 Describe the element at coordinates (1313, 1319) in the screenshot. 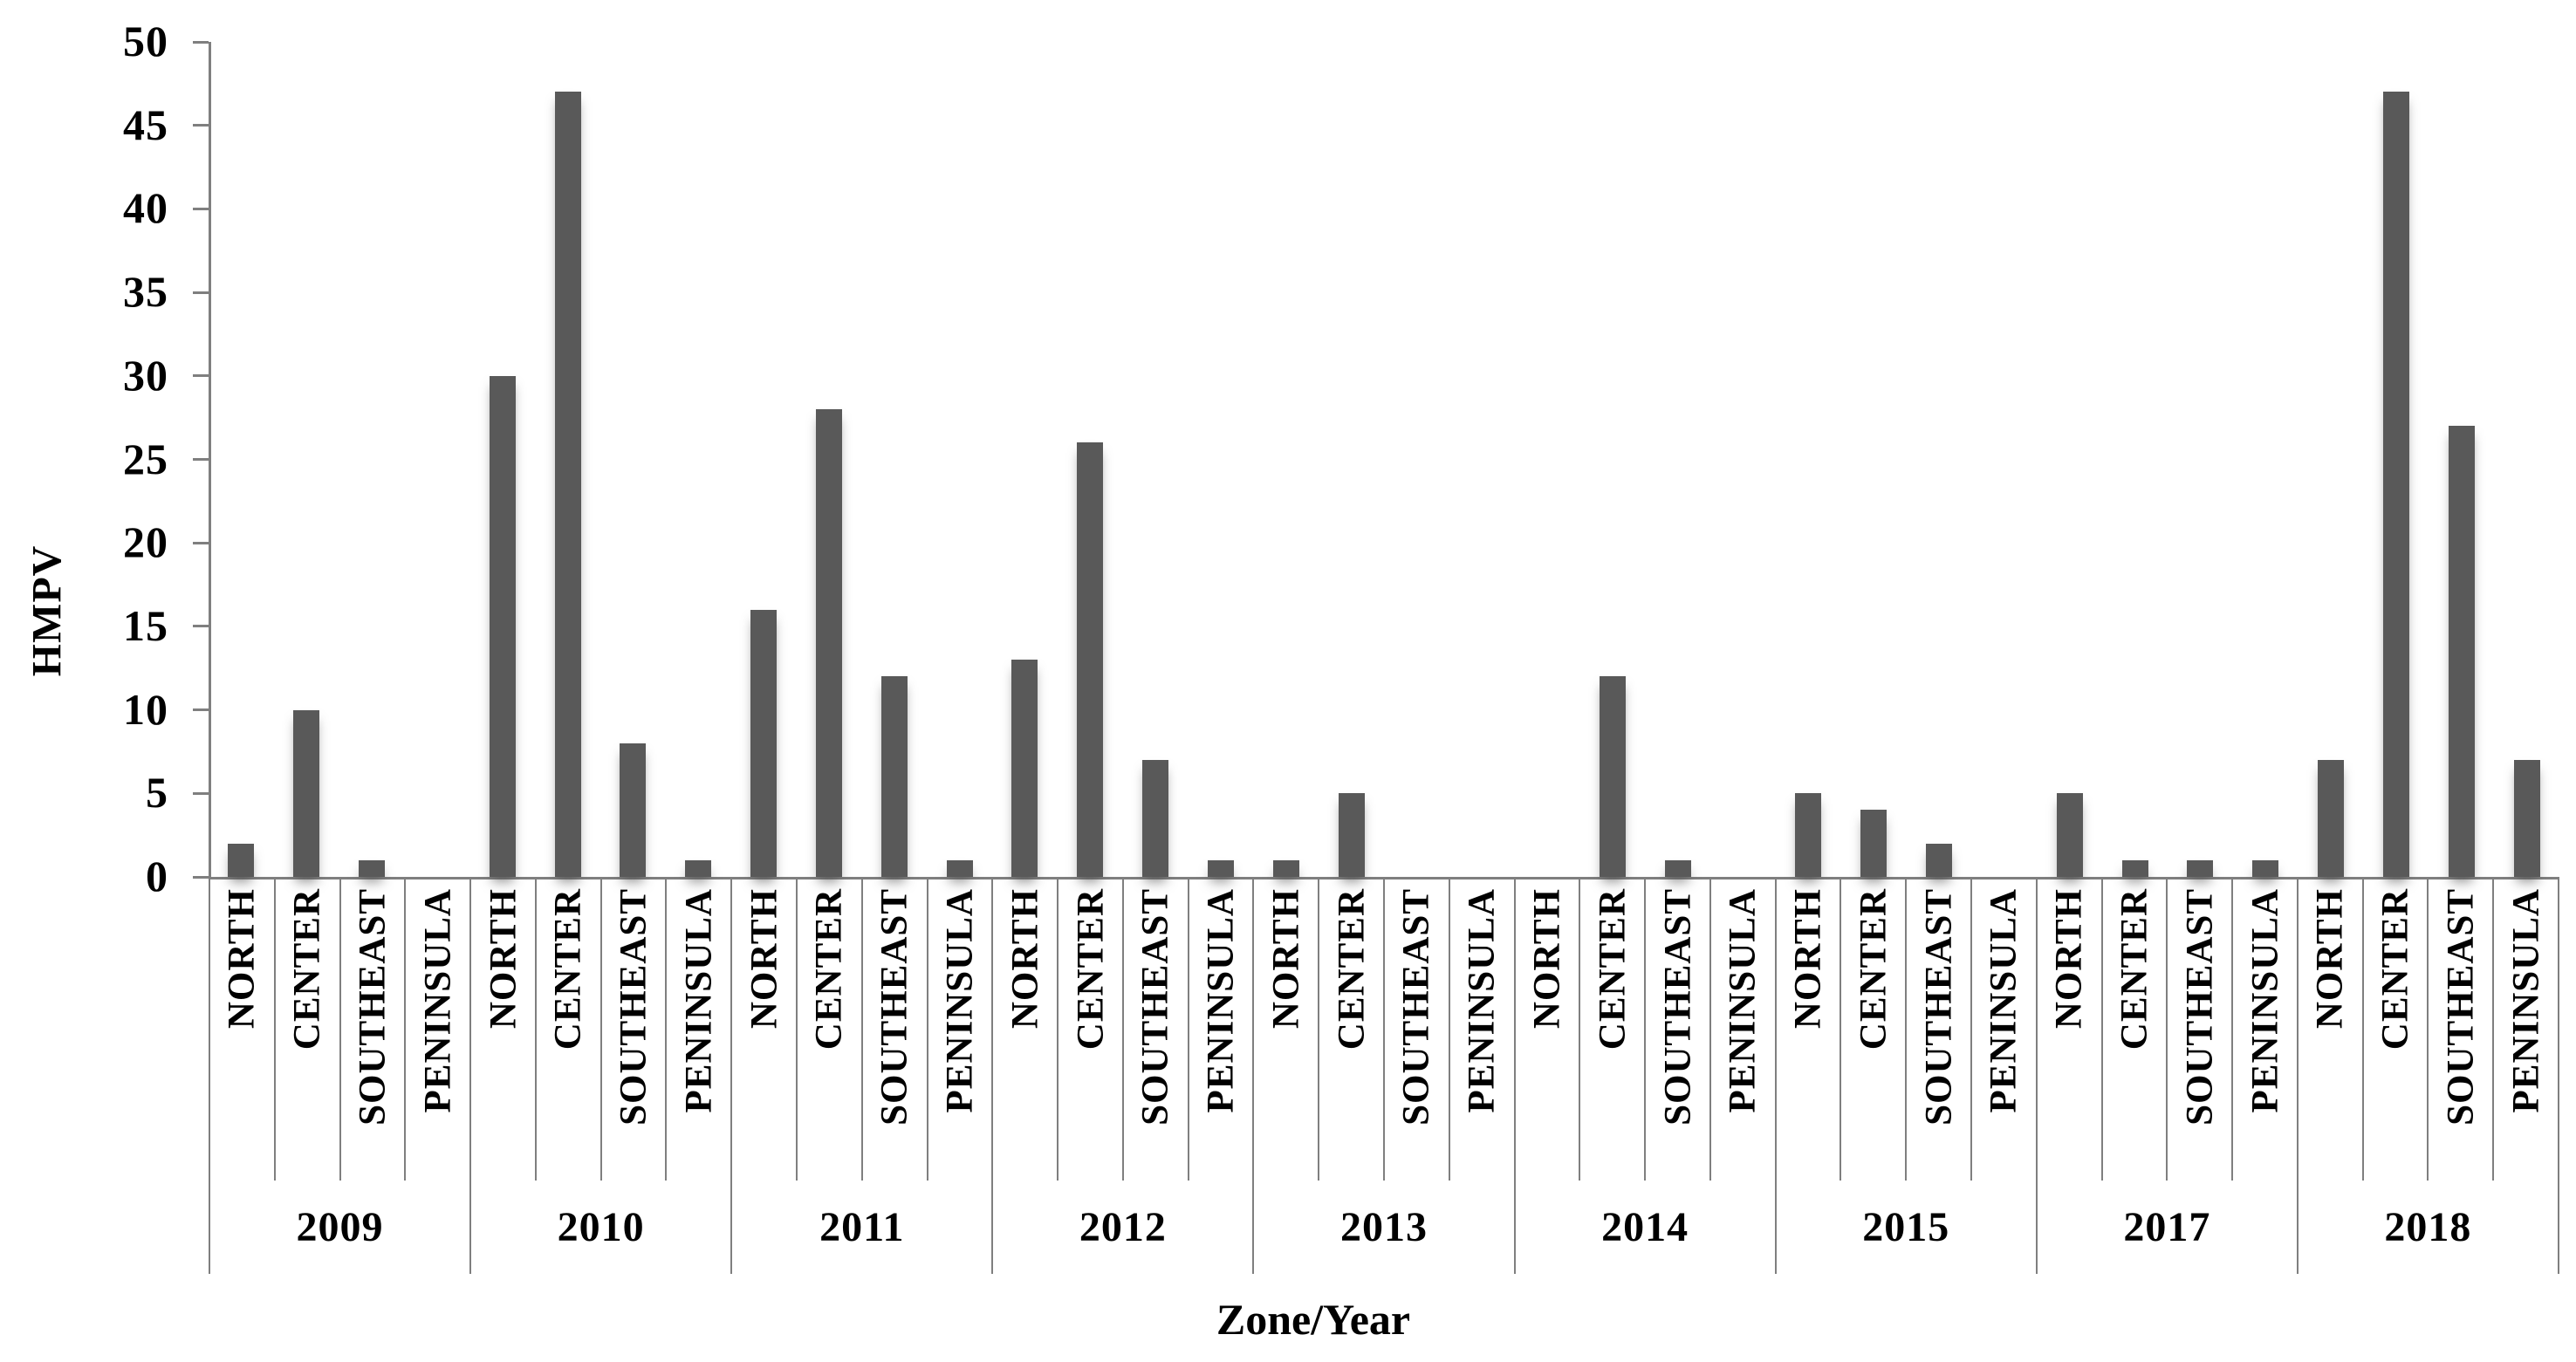

I see `x-axis-title: Zone/Year` at that location.